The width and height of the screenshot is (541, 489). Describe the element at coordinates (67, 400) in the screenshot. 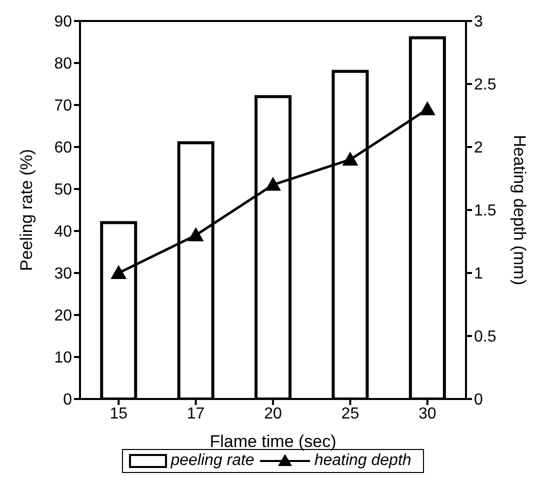

I see `y-tick-label: 0` at that location.